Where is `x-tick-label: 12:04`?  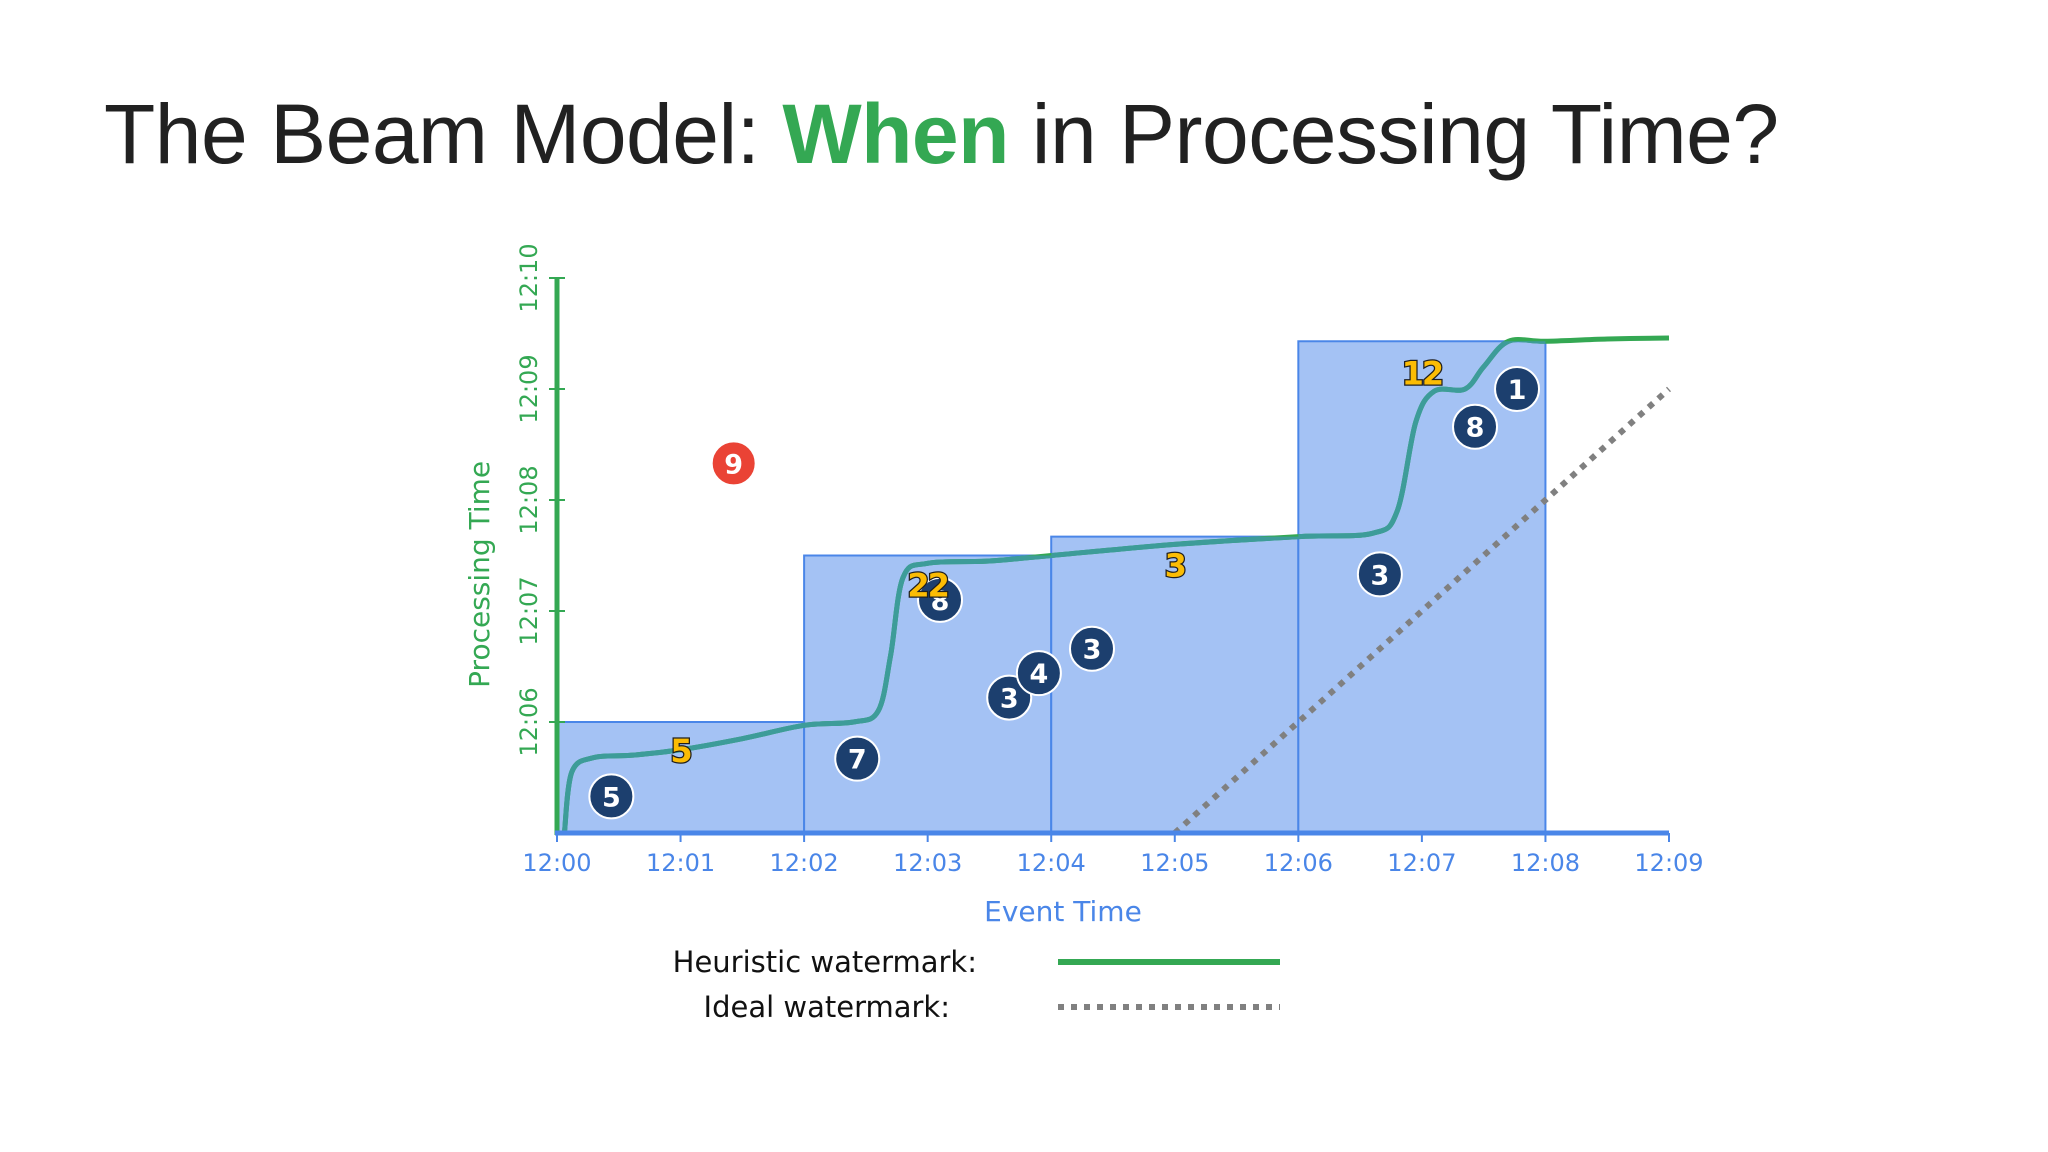
x-tick-label: 12:04 is located at coordinates (1051, 863).